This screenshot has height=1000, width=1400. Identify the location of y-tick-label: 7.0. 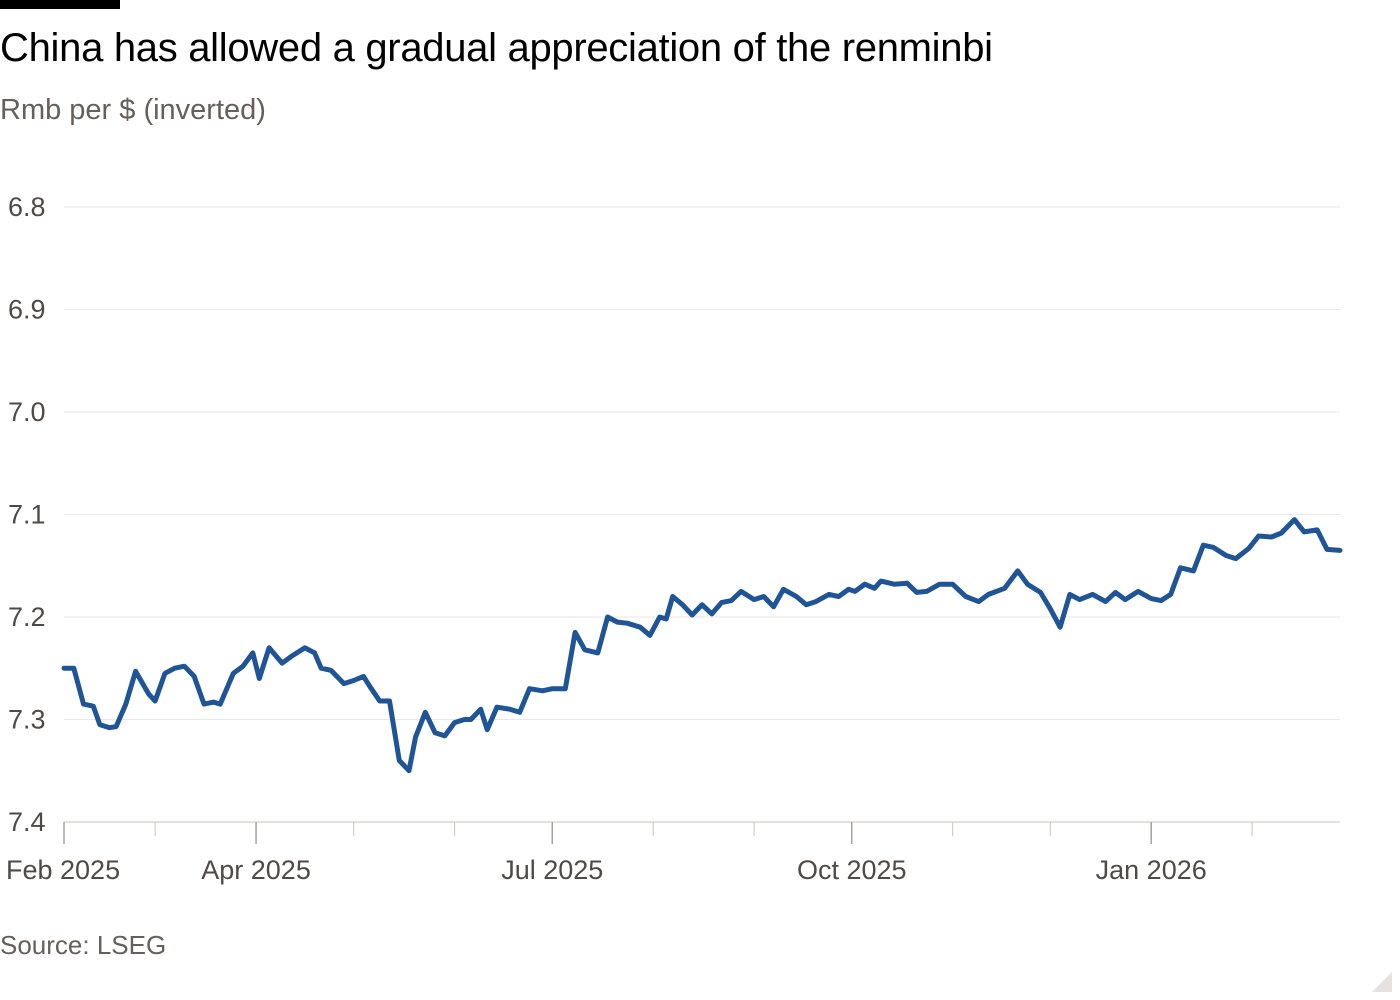
(27, 412).